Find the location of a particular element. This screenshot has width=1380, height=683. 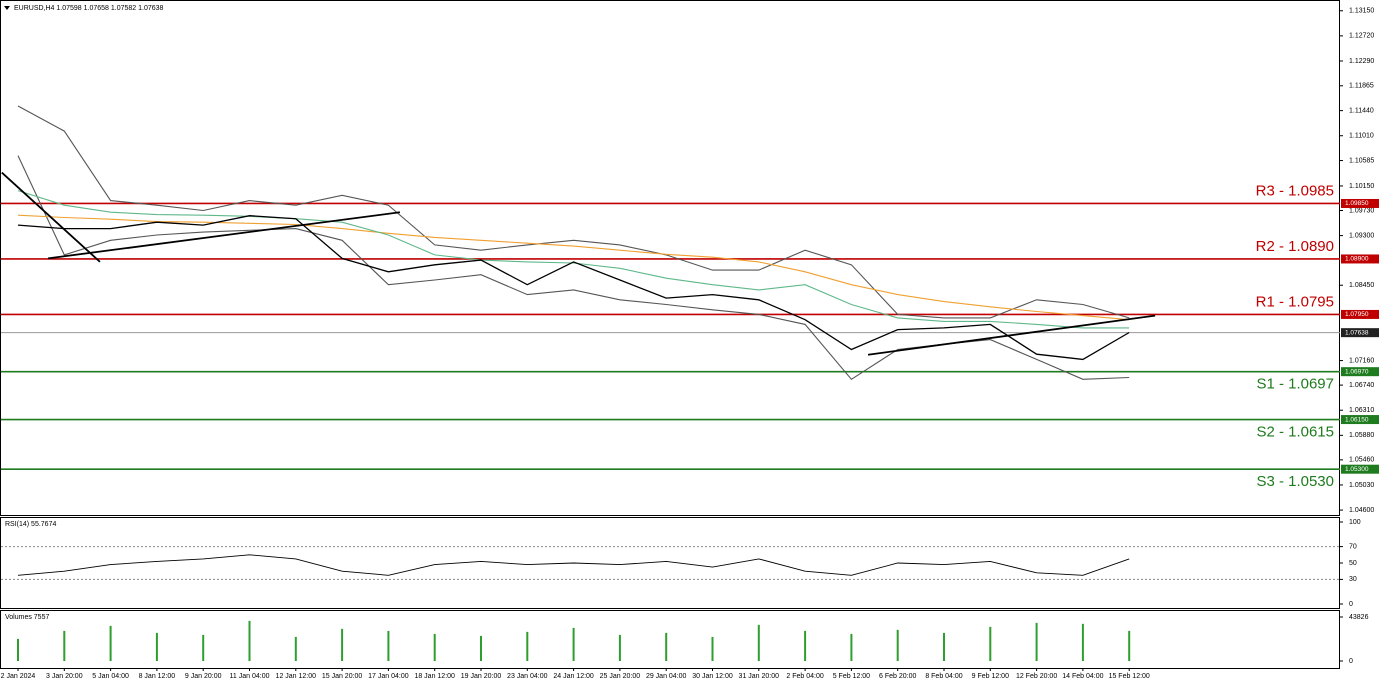

y-tick-label: 1.09300 is located at coordinates (1361, 235).